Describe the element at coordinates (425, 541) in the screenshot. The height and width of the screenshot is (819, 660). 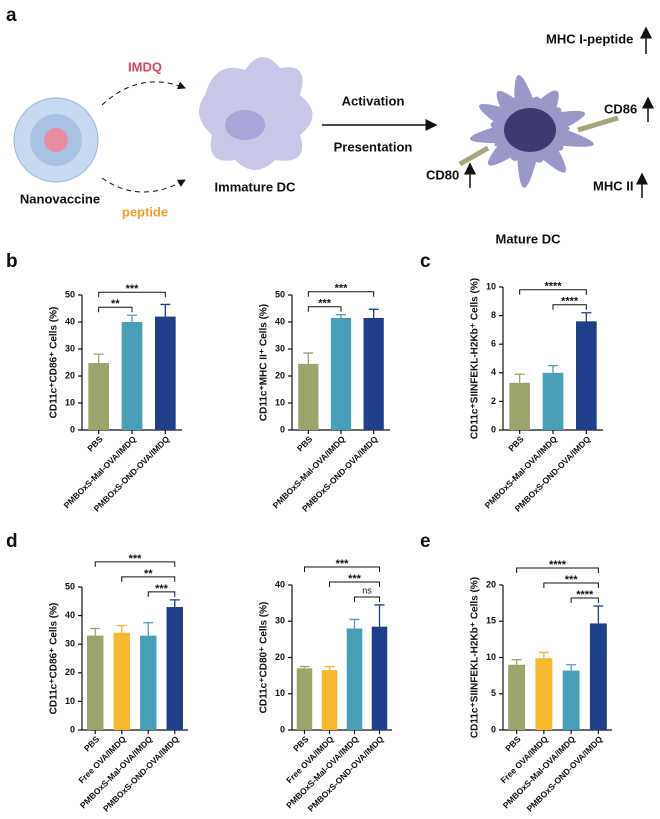
I see `panel-label: e` at that location.